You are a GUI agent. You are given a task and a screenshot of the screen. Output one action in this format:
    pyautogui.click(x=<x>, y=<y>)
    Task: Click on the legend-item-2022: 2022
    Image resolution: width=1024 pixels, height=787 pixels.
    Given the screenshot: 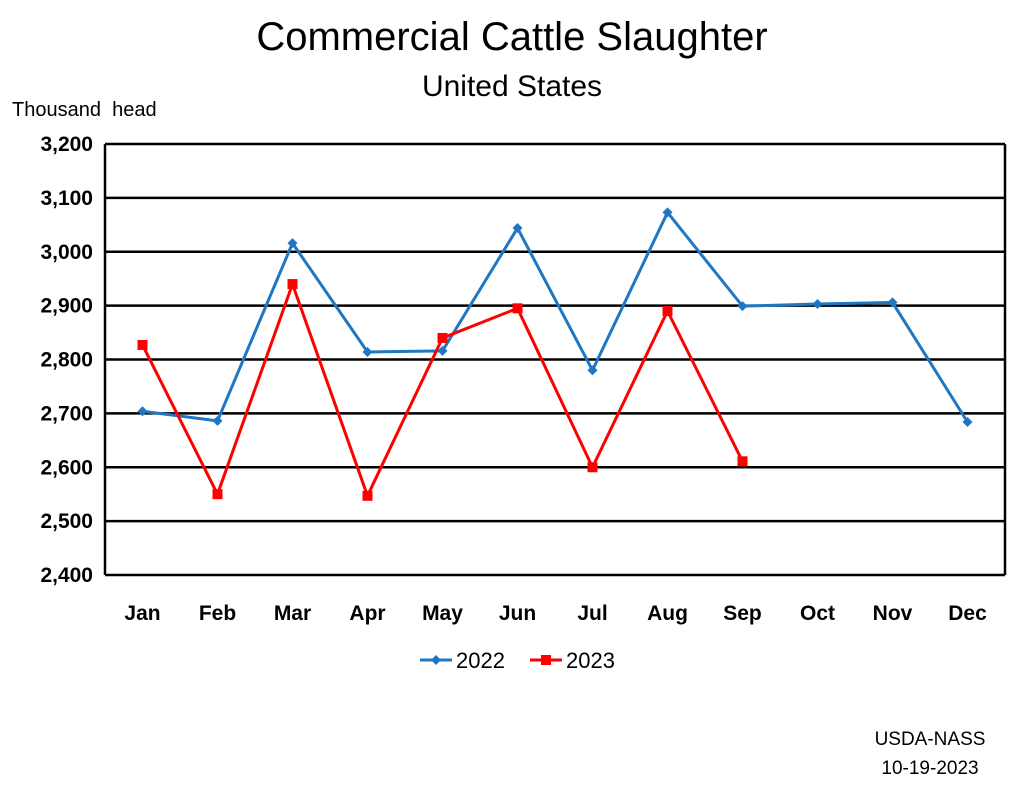 What is the action you would take?
    pyautogui.click(x=462, y=660)
    